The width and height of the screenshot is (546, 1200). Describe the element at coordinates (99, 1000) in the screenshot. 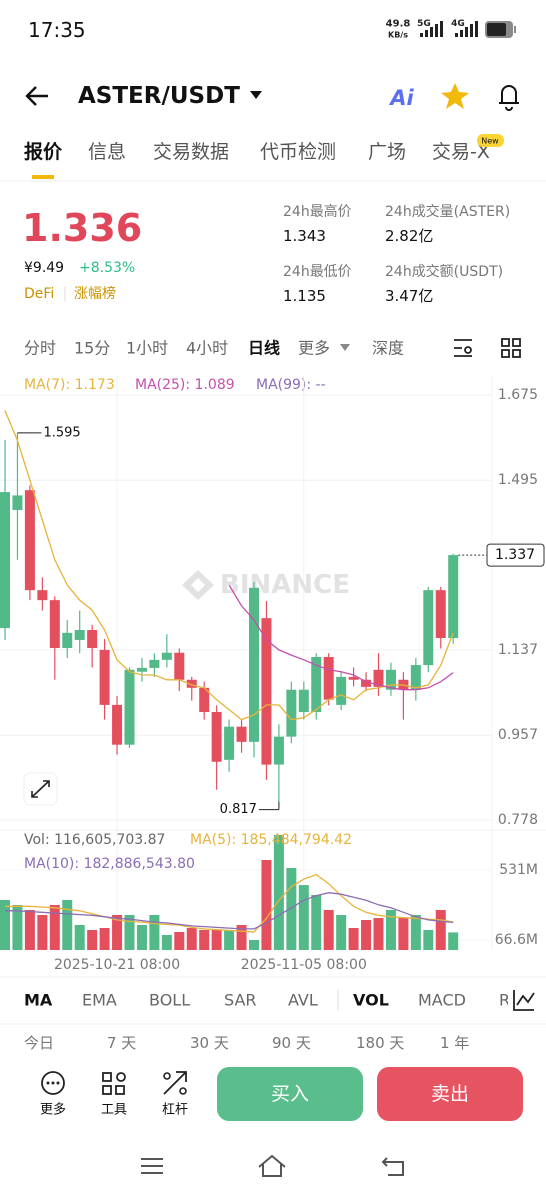

I see `indicator: EMA` at that location.